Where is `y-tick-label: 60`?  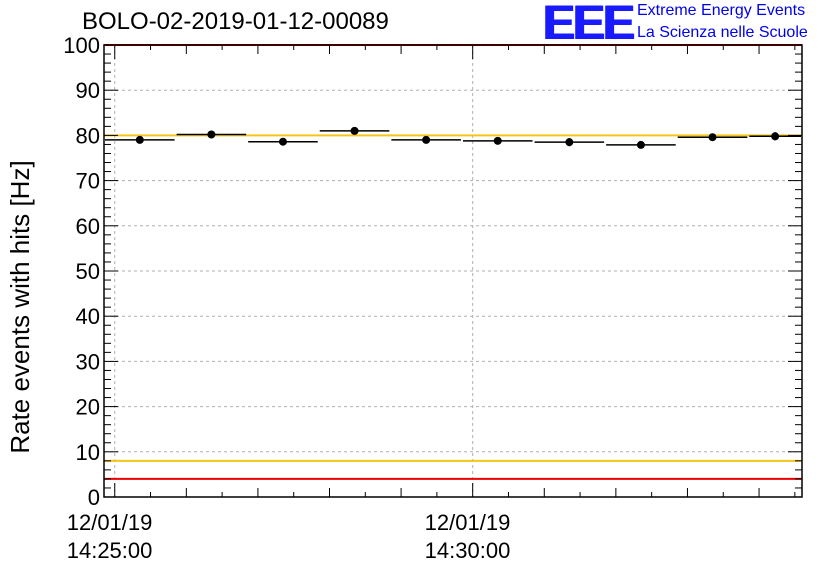
y-tick-label: 60 is located at coordinates (88, 226).